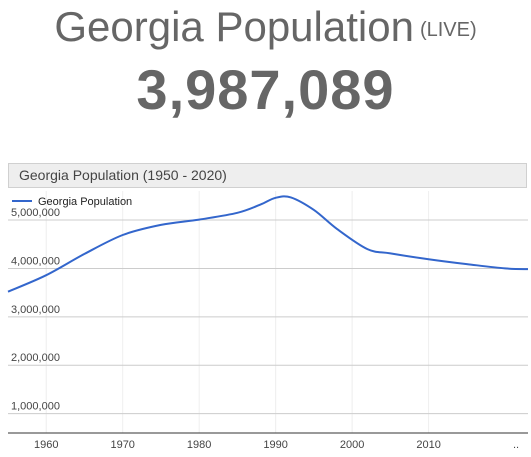 Image resolution: width=531 pixels, height=457 pixels. Describe the element at coordinates (448, 29) in the screenshot. I see `live-label: (LIVE)` at that location.